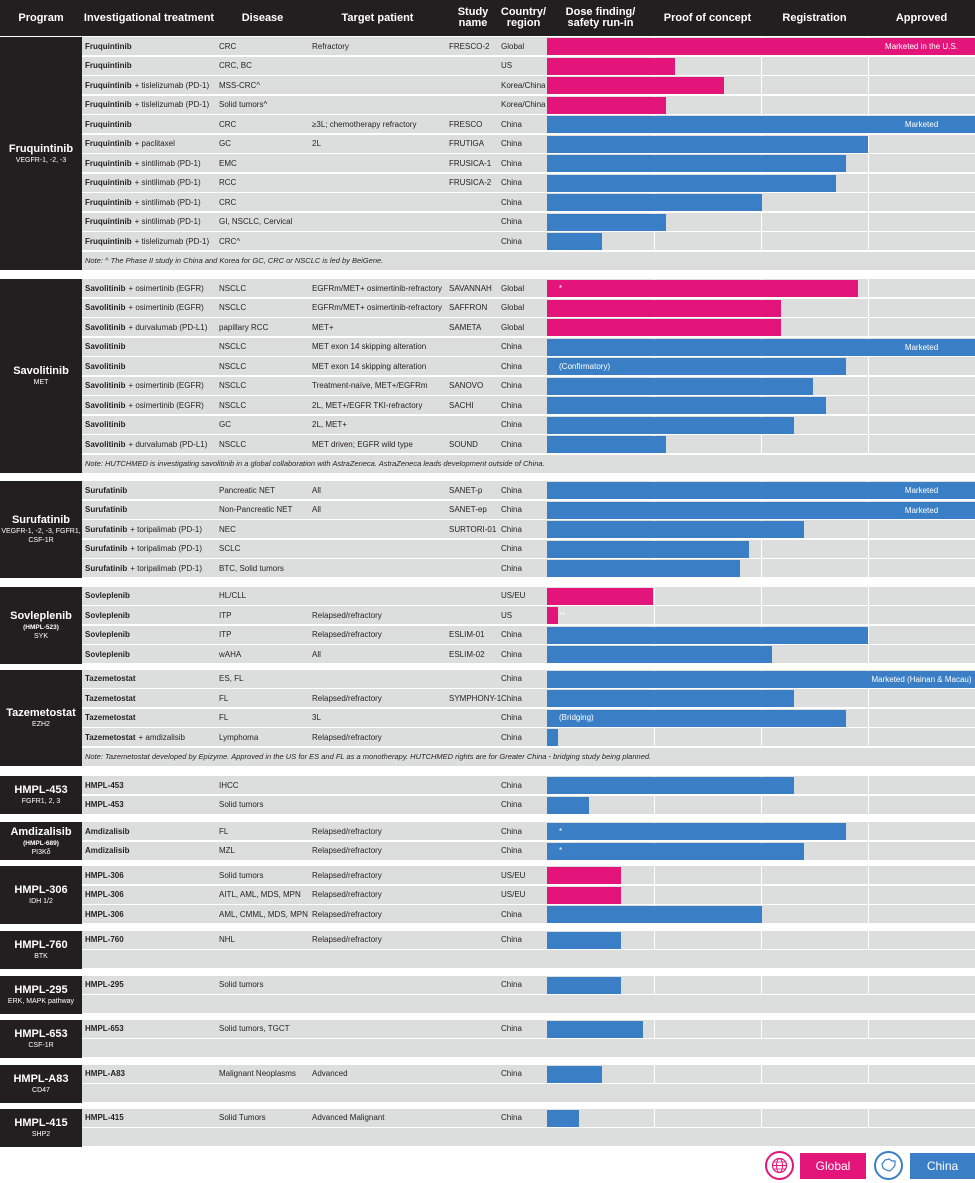 The image size is (975, 1183). Describe the element at coordinates (528, 548) in the screenshot. I see `table-row: Surufatinib + toripalimab (PD-1) SCLC China` at that location.